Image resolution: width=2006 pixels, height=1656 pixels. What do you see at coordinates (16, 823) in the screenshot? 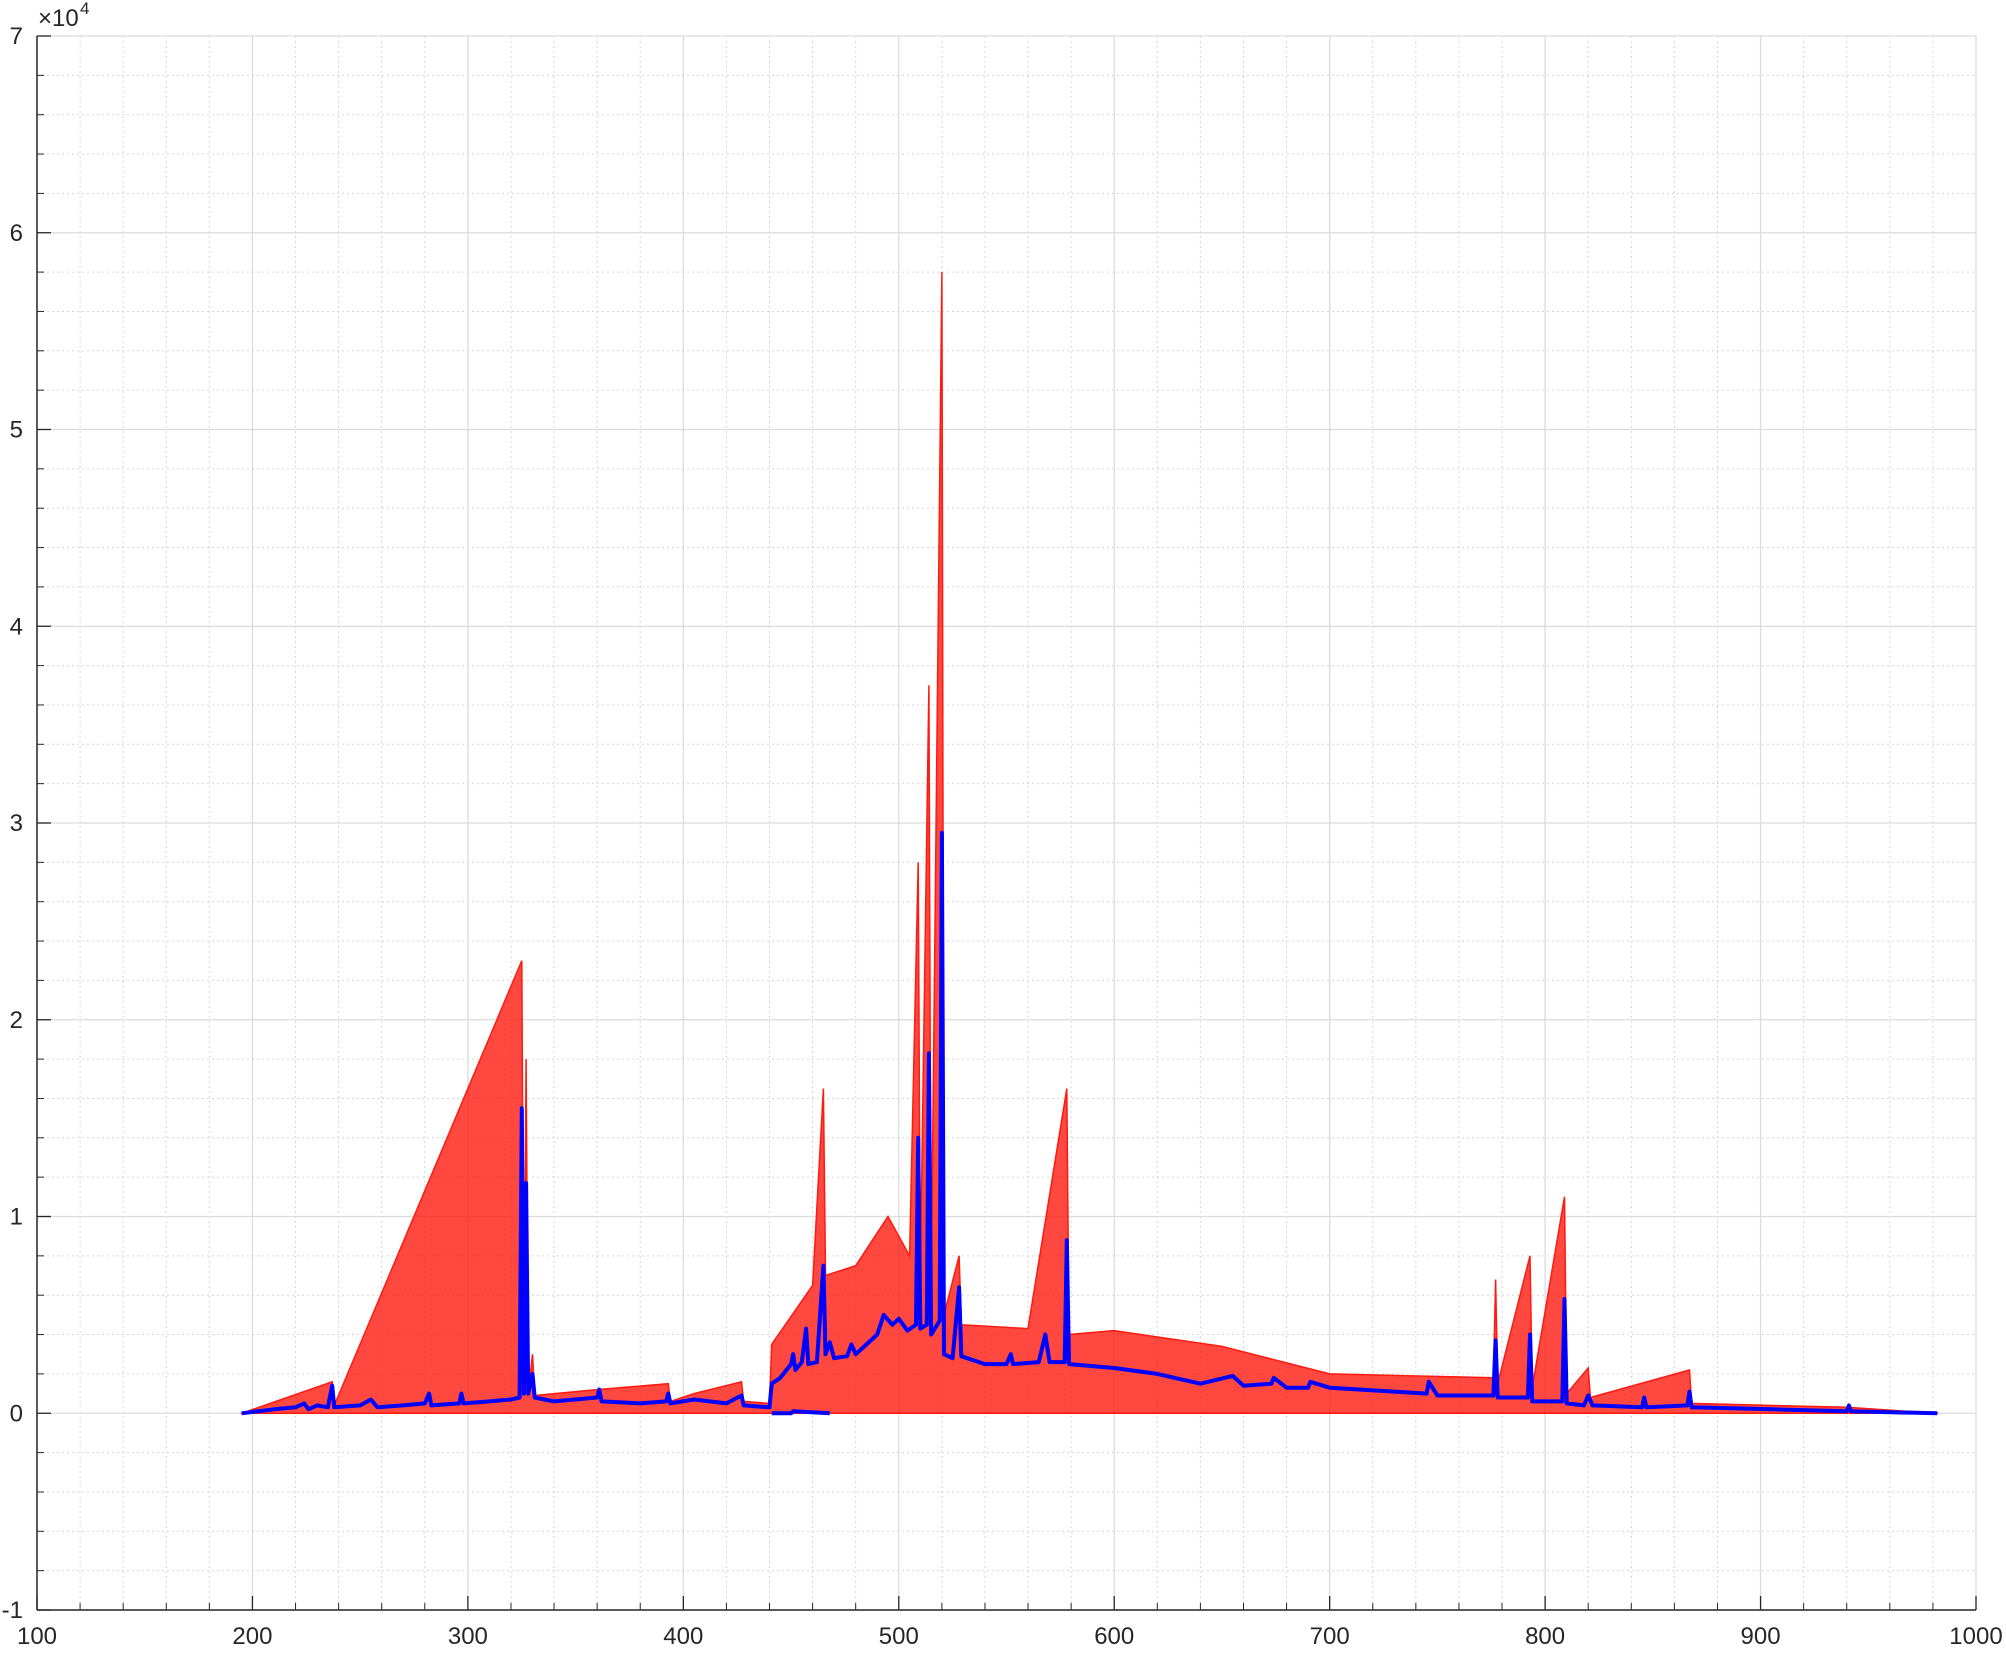
I see `y-tick-label: 3` at bounding box center [16, 823].